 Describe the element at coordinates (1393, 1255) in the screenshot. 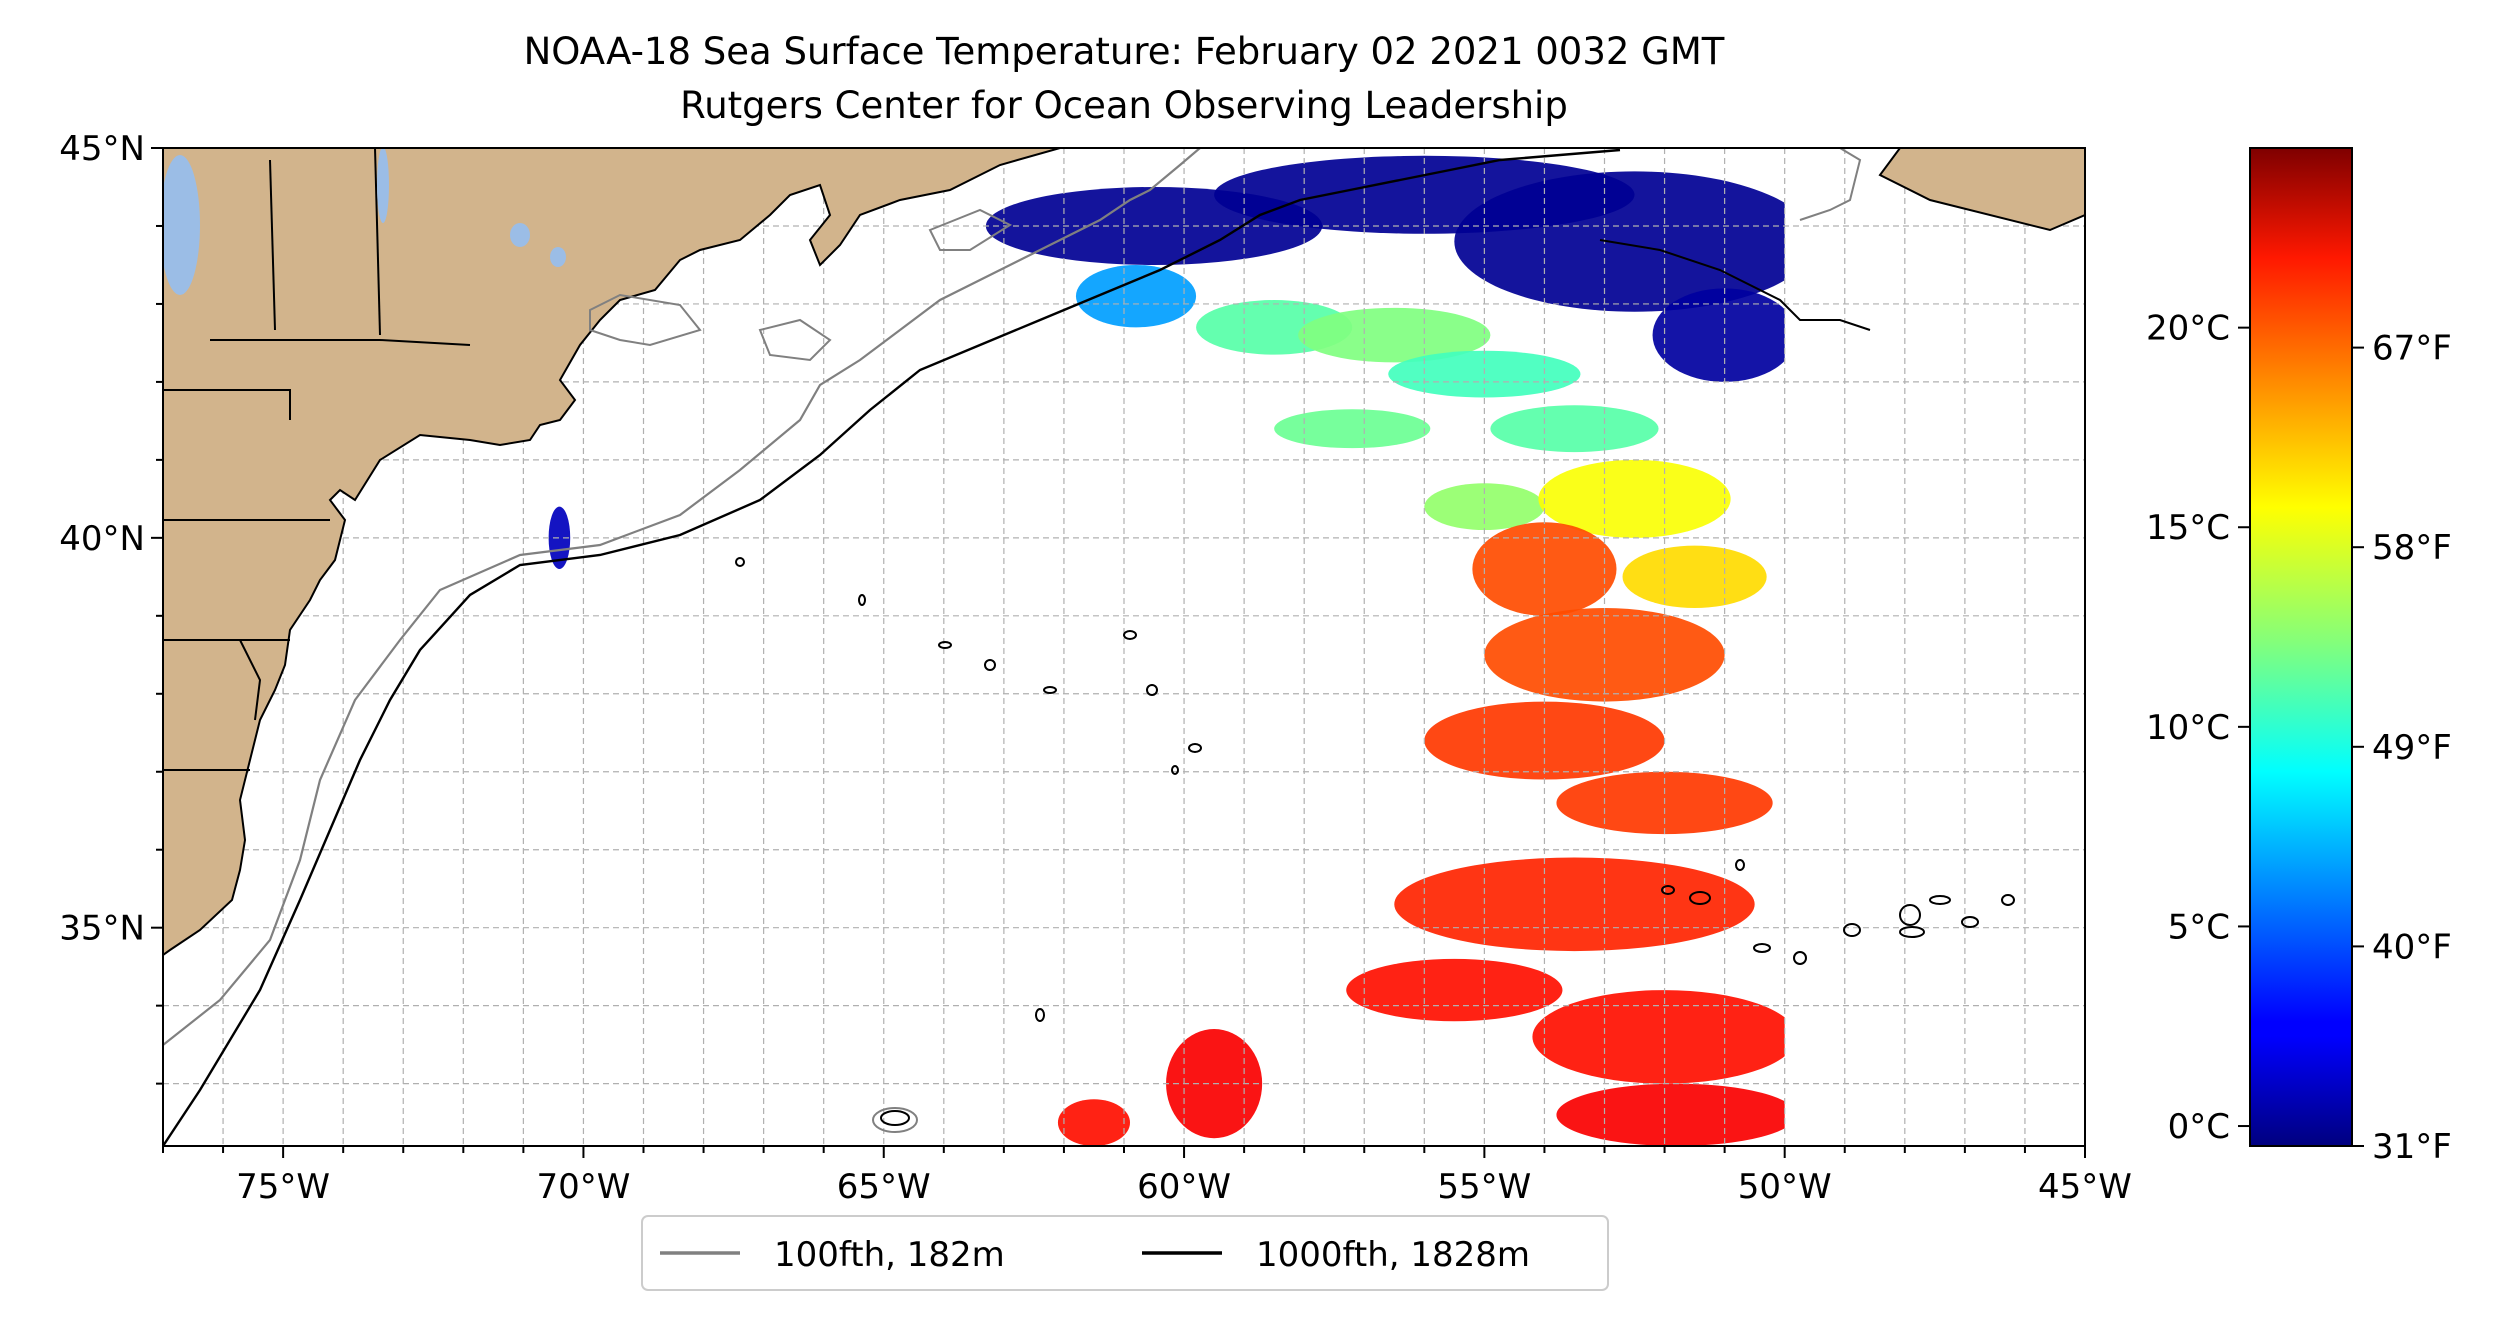

I see `legend-label-1000fth: 1000fth, 1828m` at that location.